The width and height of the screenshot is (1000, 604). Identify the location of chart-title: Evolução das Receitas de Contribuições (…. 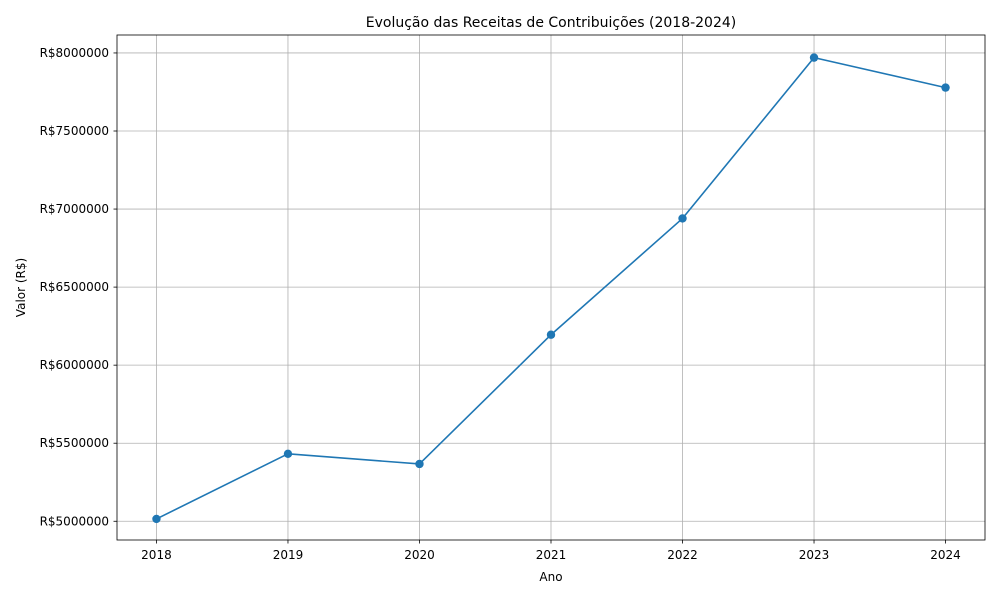
(551, 23).